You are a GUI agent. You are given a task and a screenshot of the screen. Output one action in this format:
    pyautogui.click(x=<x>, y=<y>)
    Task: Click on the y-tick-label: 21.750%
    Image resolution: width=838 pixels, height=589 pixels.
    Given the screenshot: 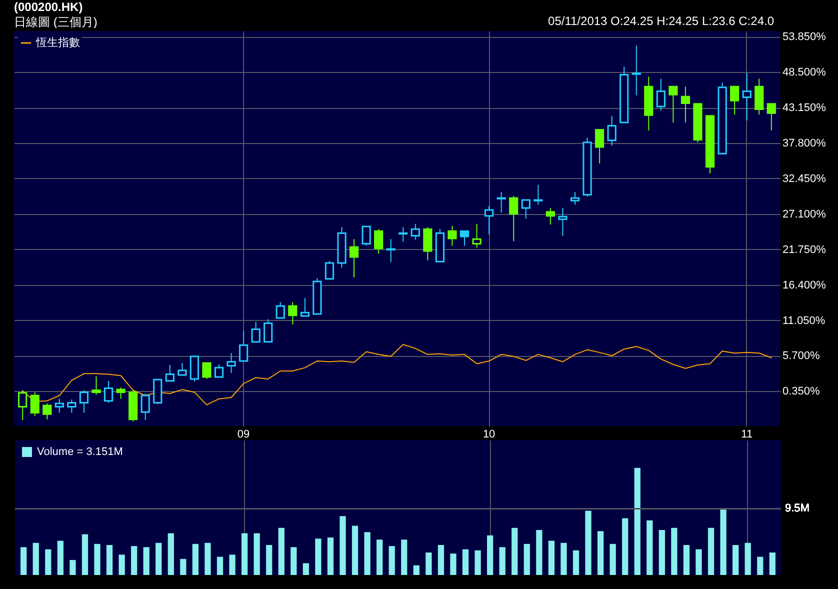 What is the action you would take?
    pyautogui.click(x=804, y=250)
    